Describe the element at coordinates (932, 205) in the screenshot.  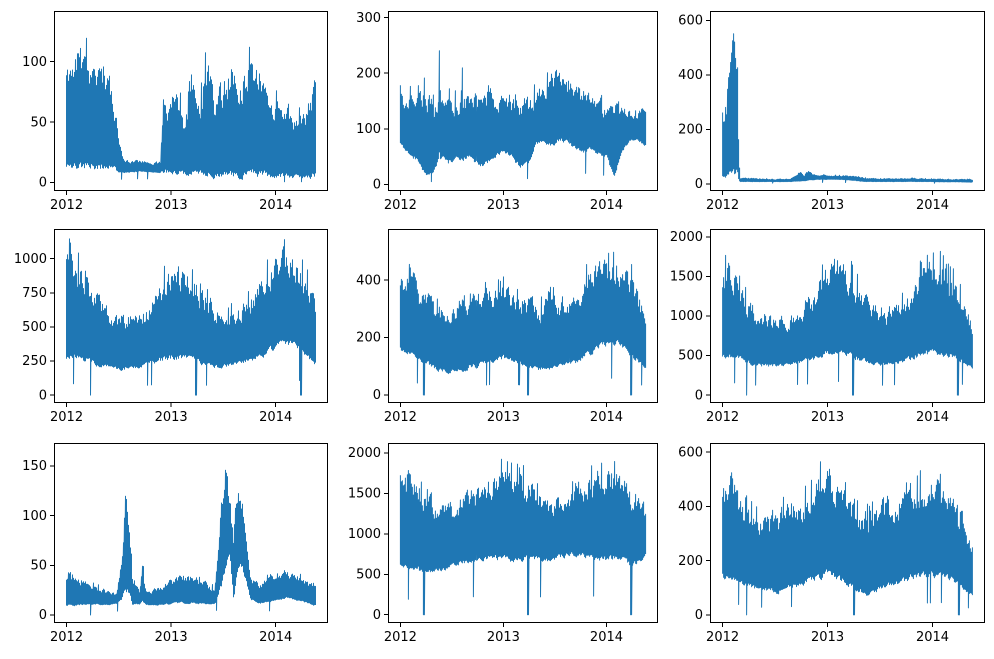
I see `subplot-3-x-tick-label: 2014` at that location.